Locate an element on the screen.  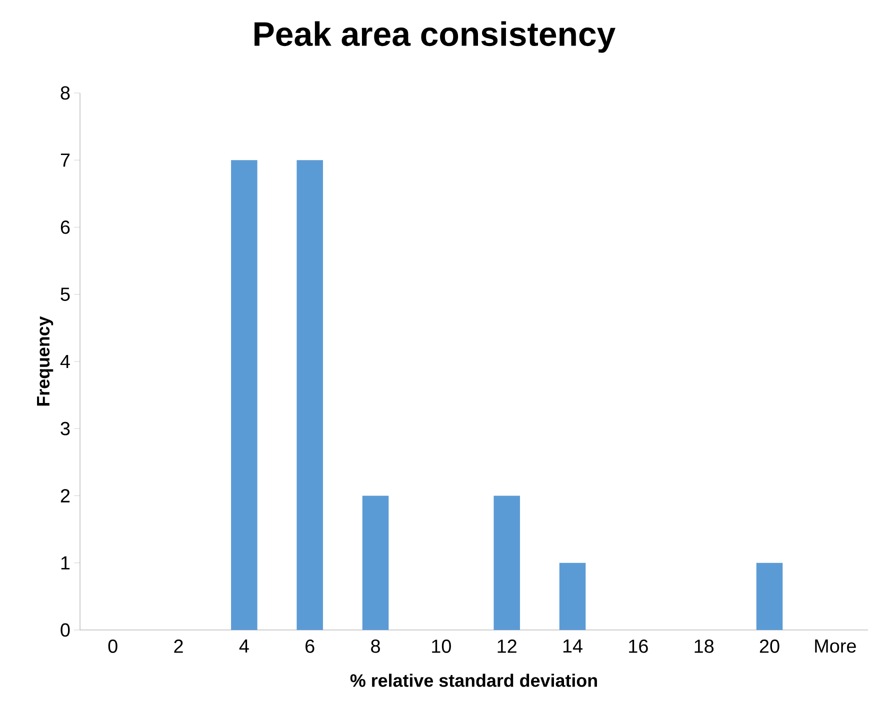
x-tick-label: 16 is located at coordinates (638, 646).